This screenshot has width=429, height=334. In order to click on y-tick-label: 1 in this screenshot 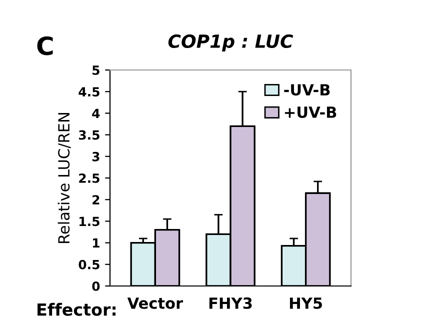, I will do `click(96, 243)`.